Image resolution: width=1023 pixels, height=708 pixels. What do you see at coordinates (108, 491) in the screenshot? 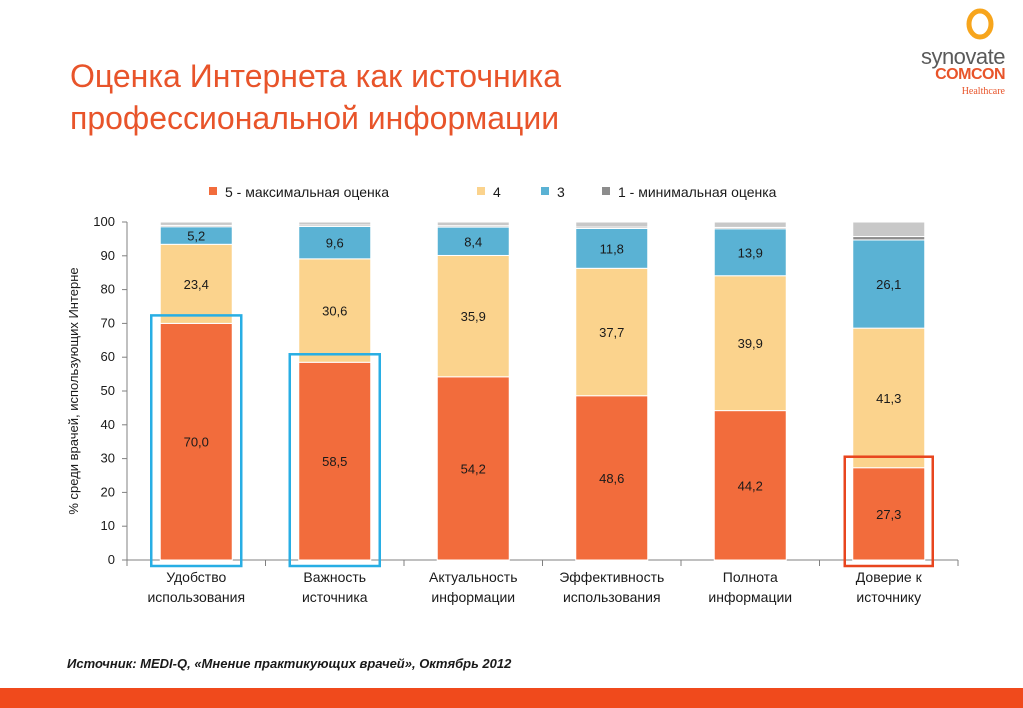
I see `y-tick-label: 20` at bounding box center [108, 491].